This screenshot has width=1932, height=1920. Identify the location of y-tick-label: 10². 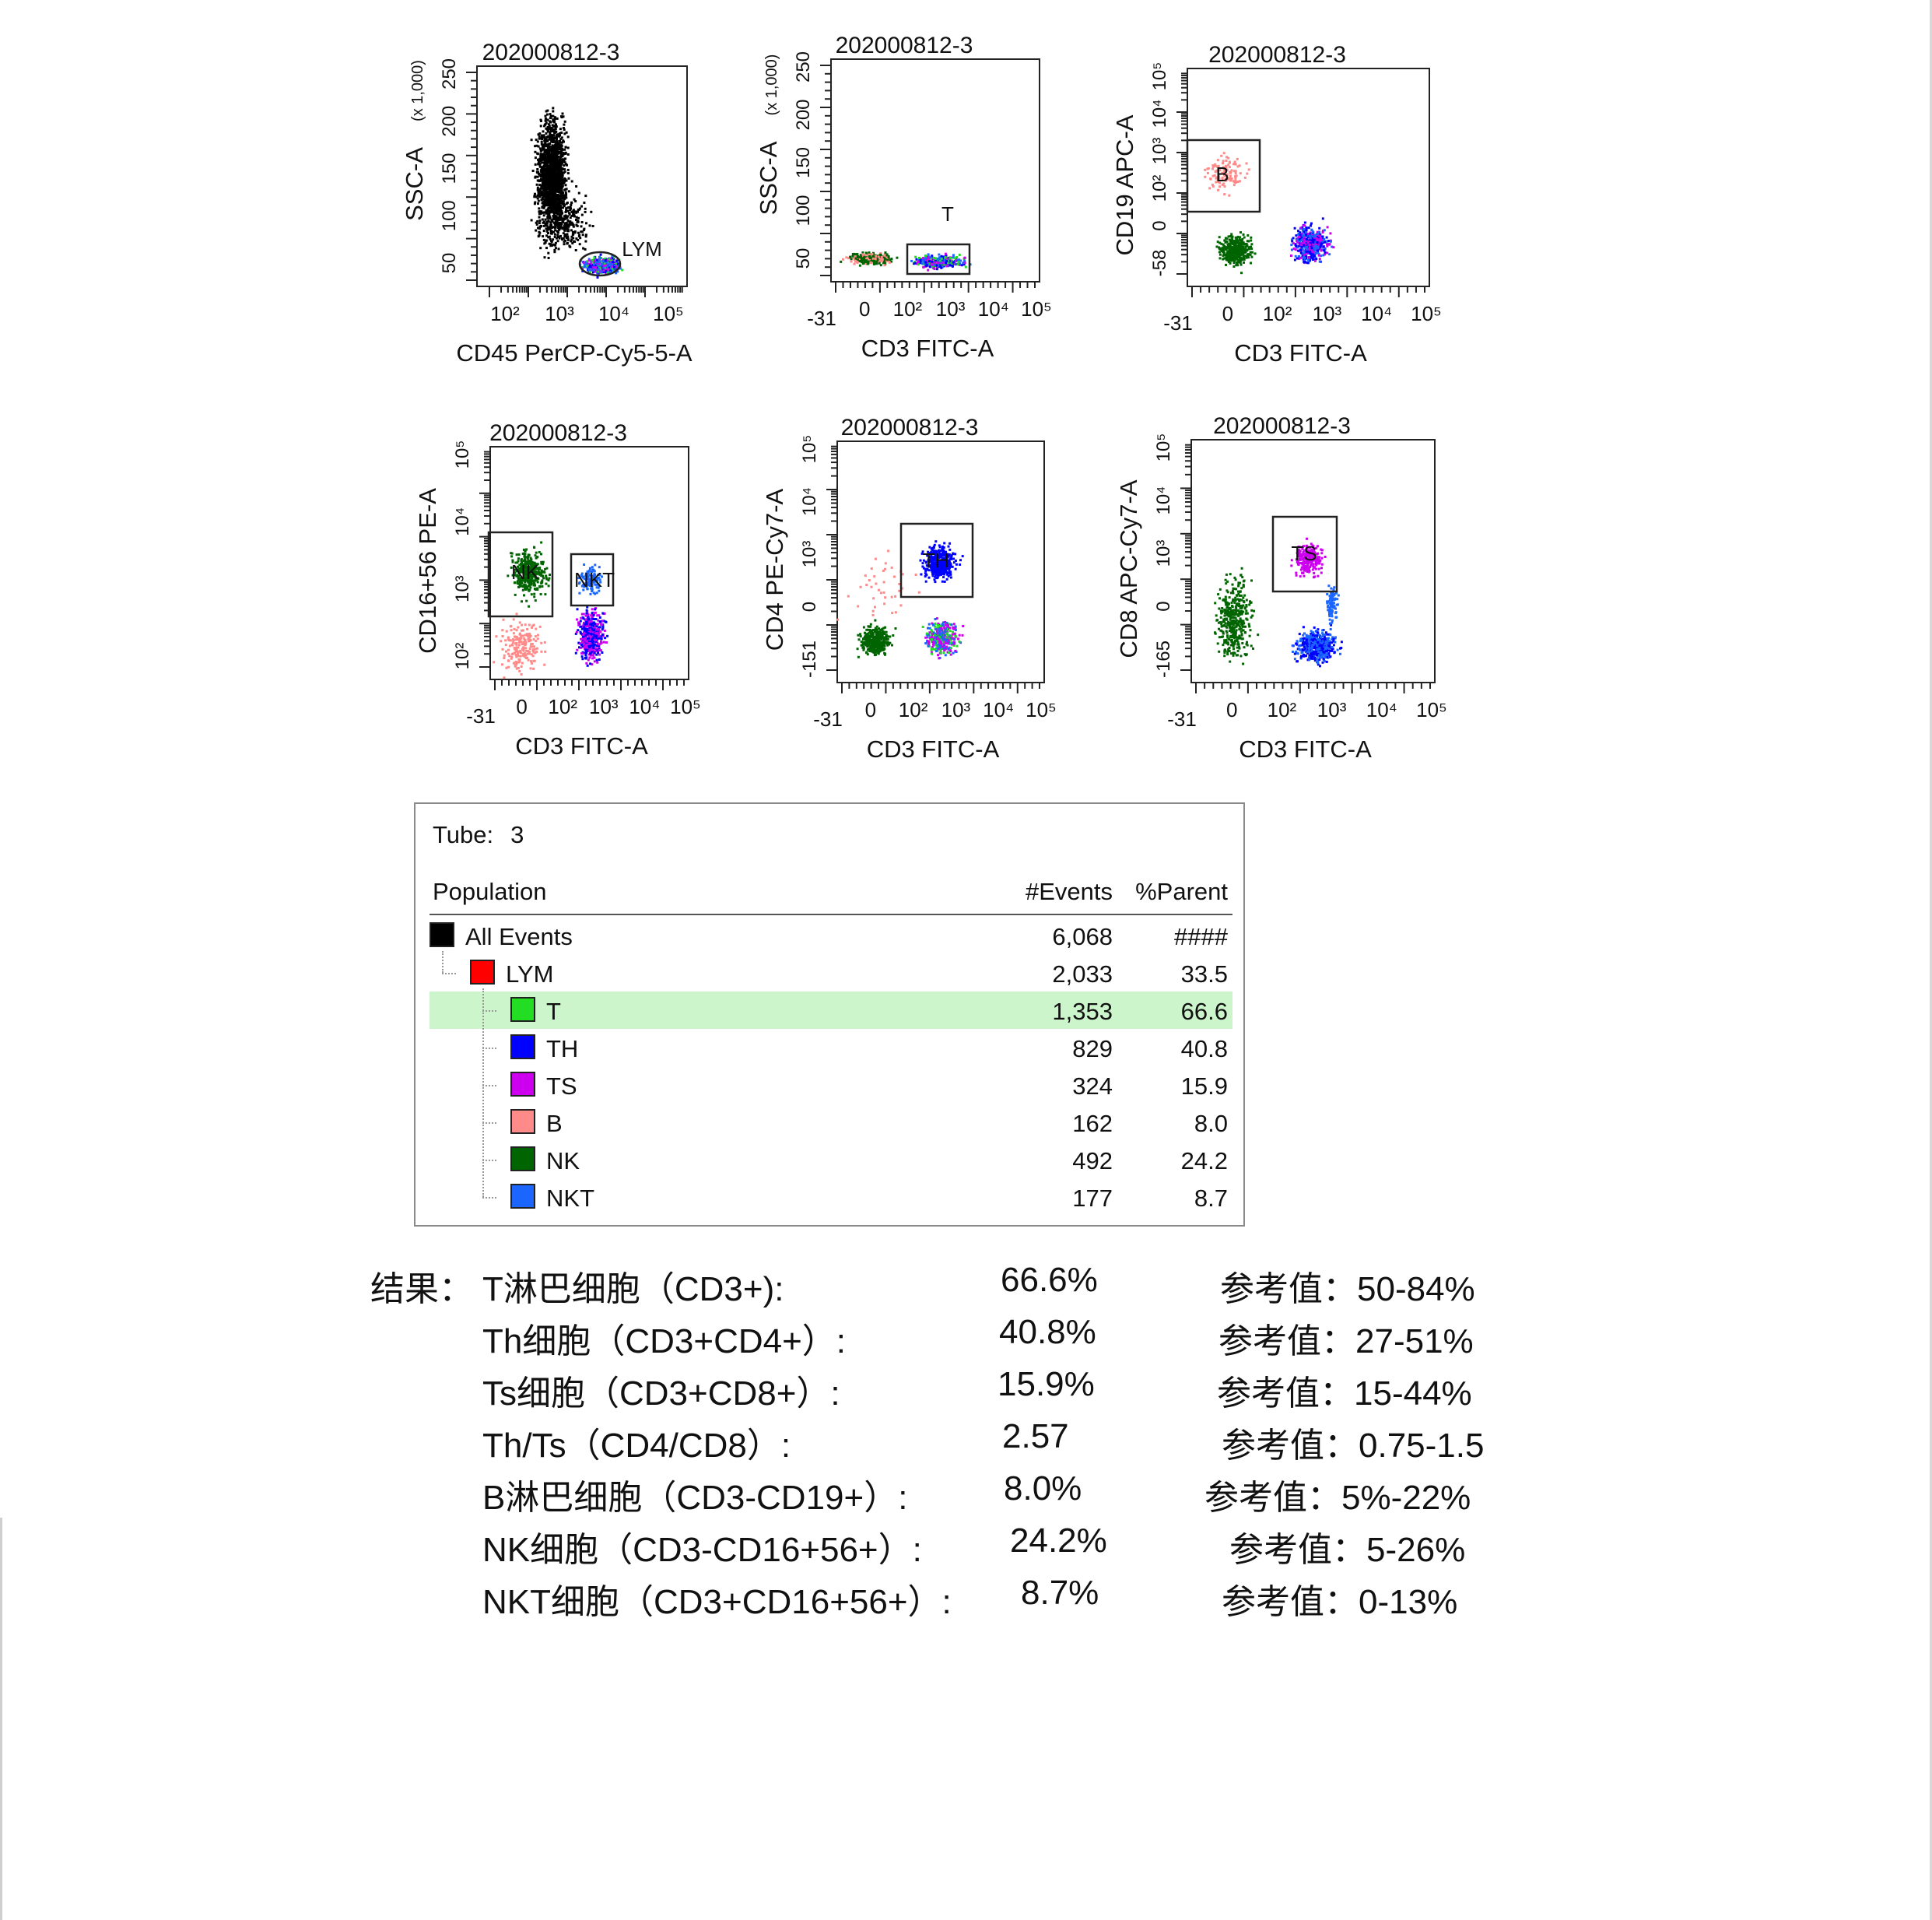
(462, 656).